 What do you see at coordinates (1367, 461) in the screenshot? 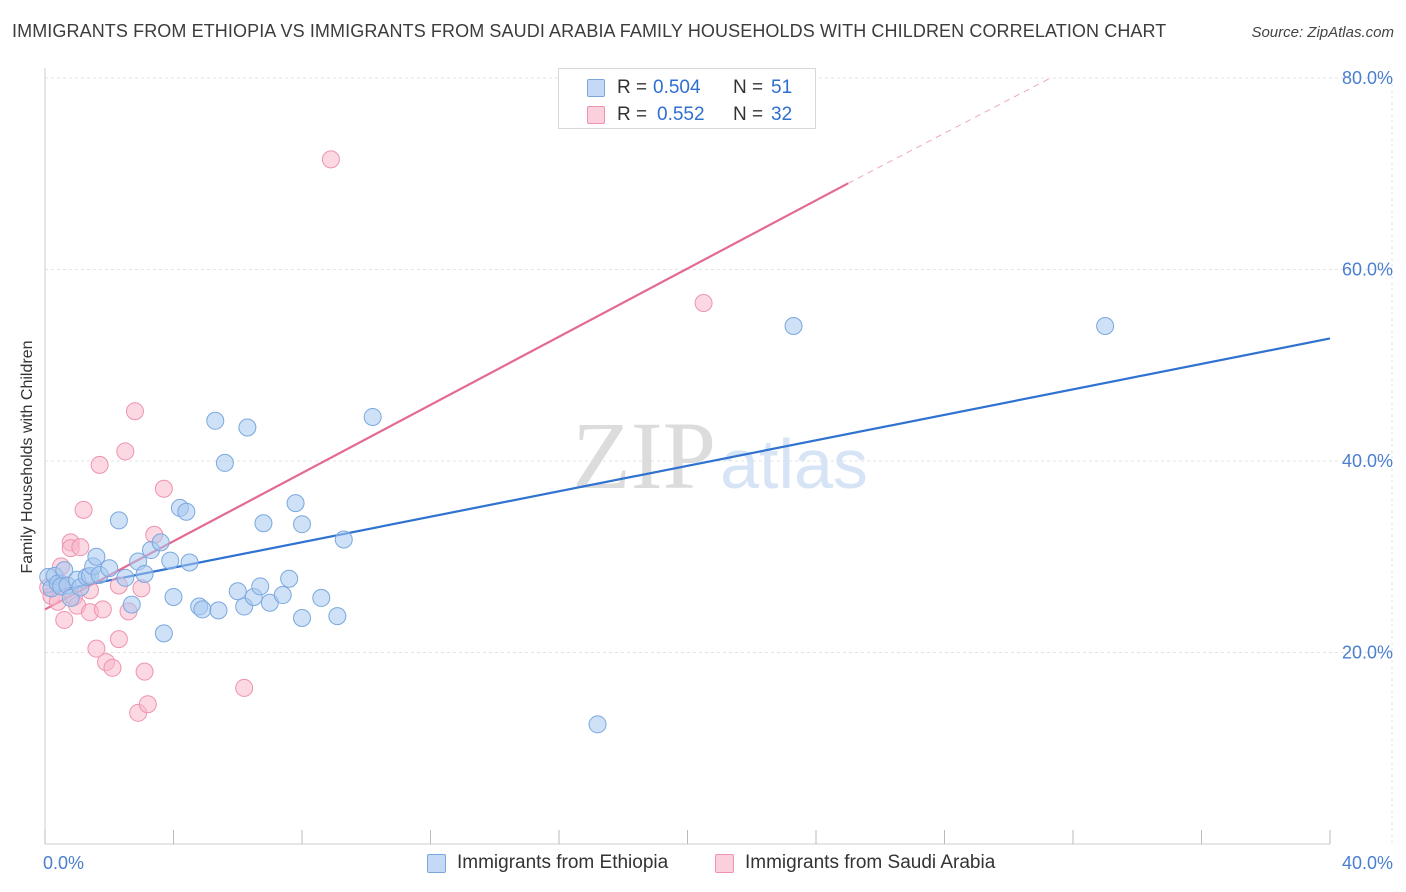
I see `y-tick-label: 40.0%` at bounding box center [1367, 461].